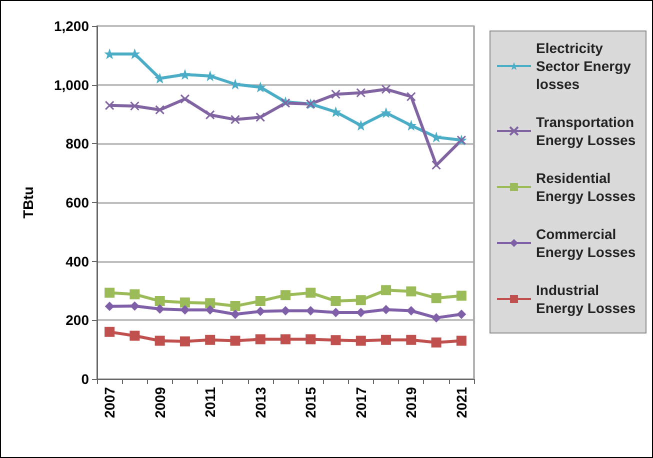 The image size is (653, 458). Describe the element at coordinates (72, 26) in the screenshot. I see `y-tick-label: 1,200` at that location.